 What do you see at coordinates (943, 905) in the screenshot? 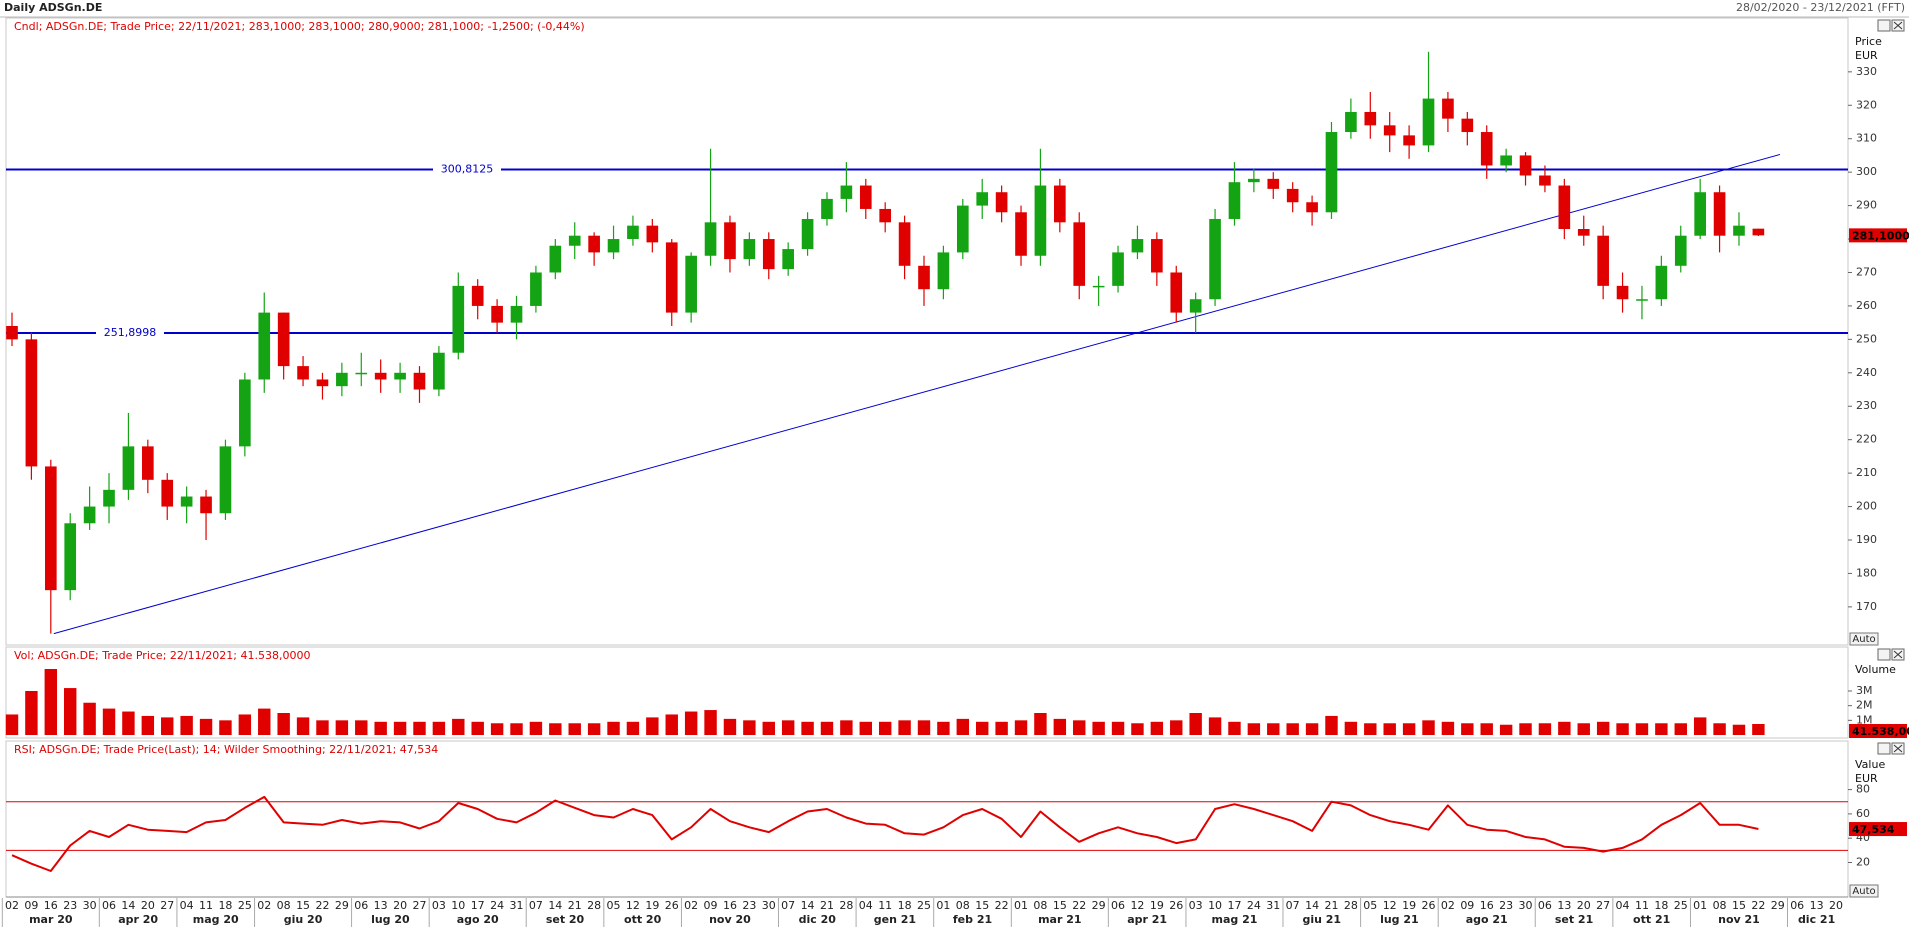
I see `x-tick-label: 01` at bounding box center [943, 905].